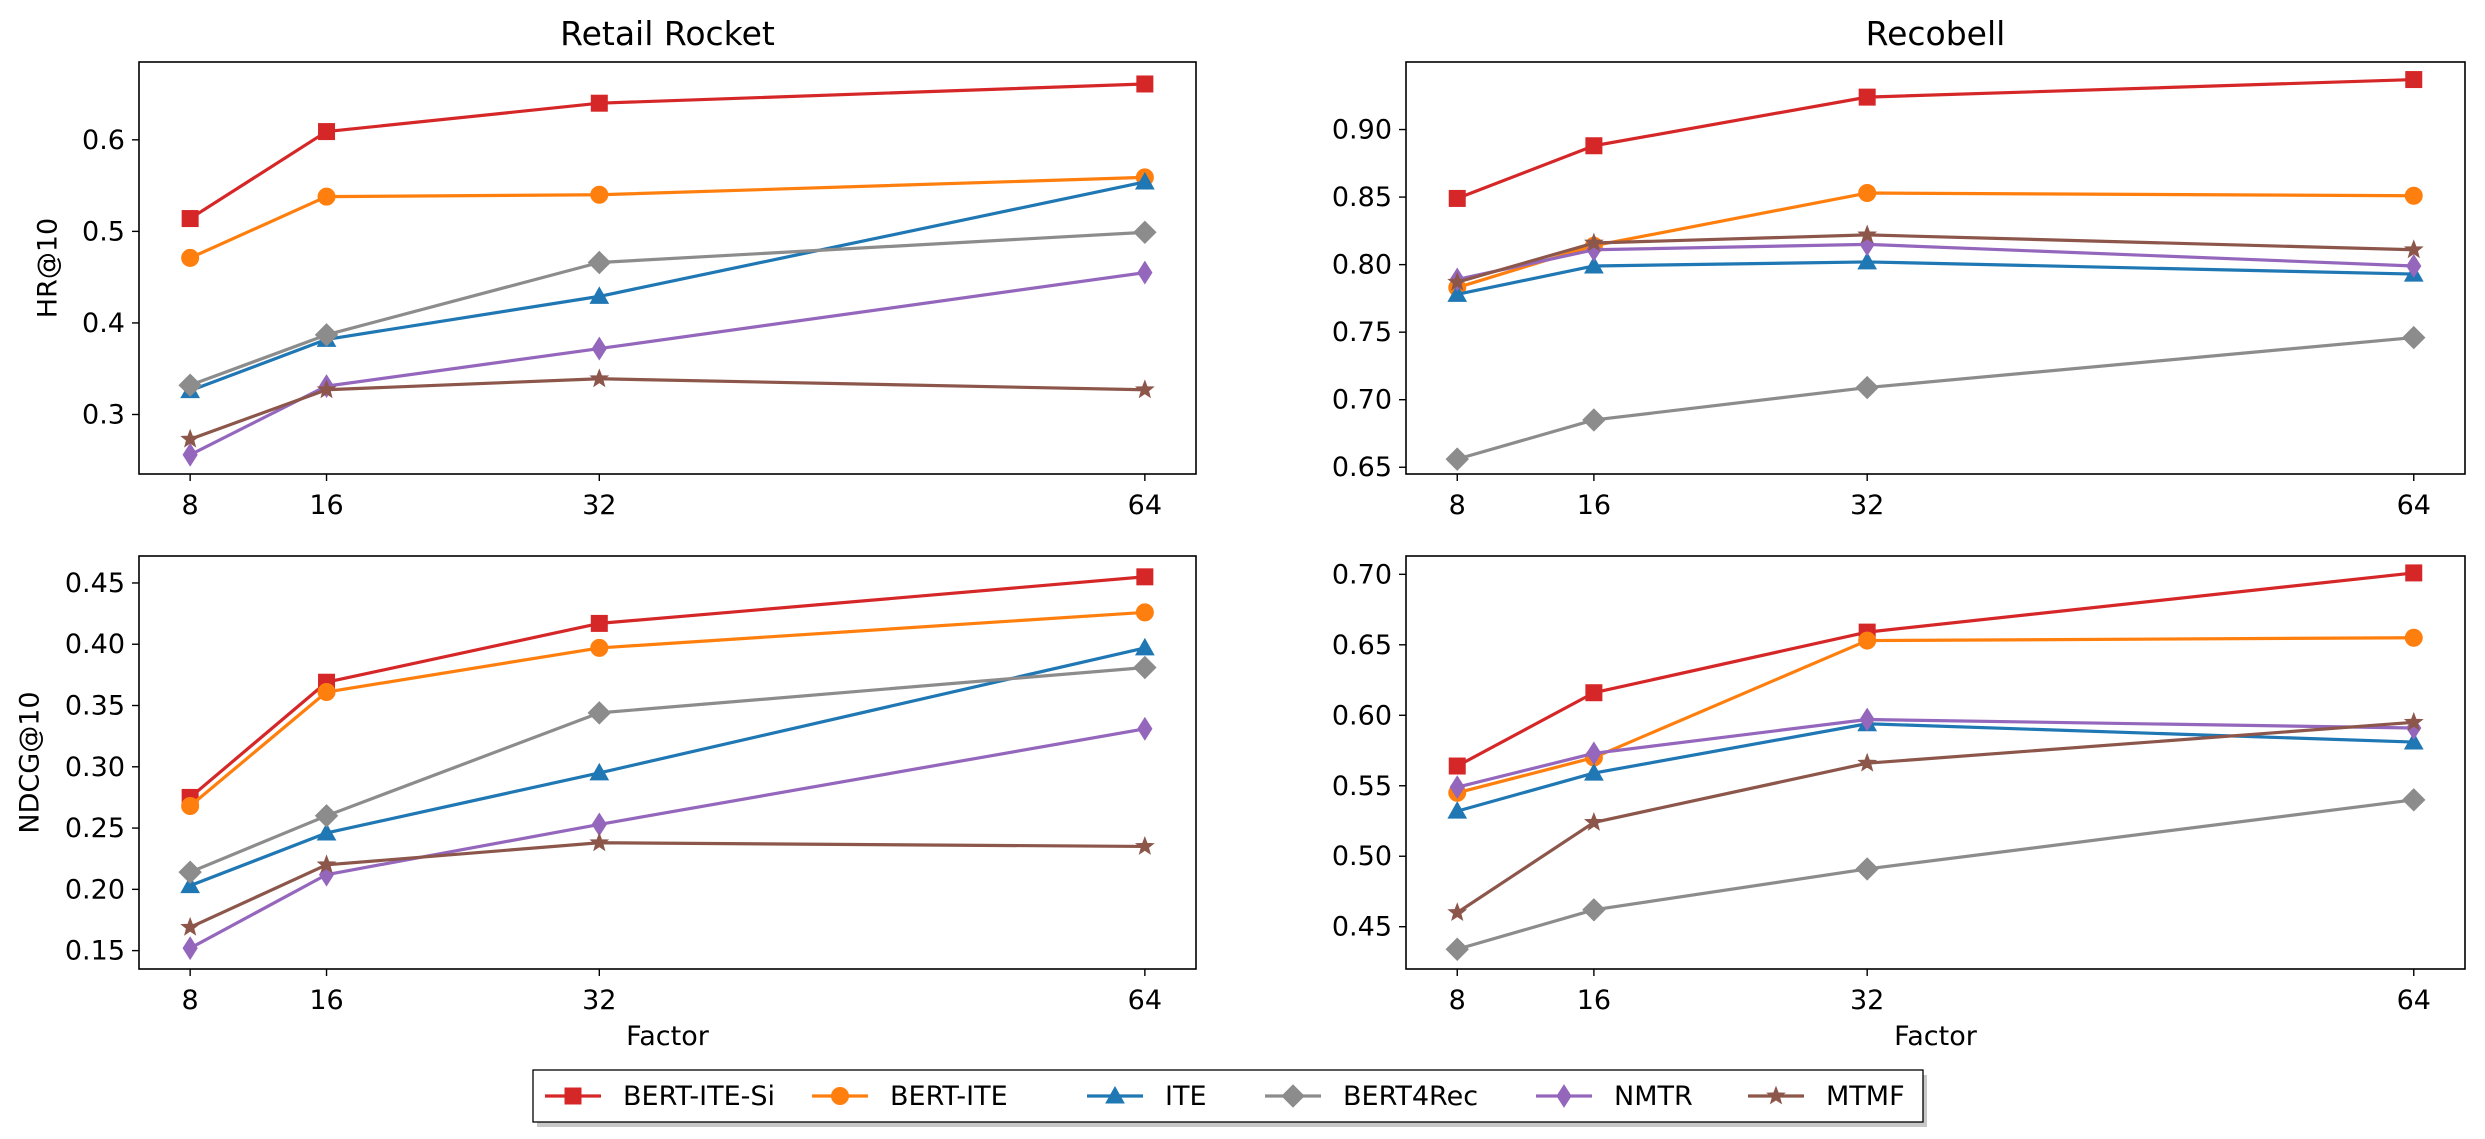 This screenshot has height=1139, width=2485. Describe the element at coordinates (668, 1036) in the screenshot. I see `x-axis-label: Factor` at that location.